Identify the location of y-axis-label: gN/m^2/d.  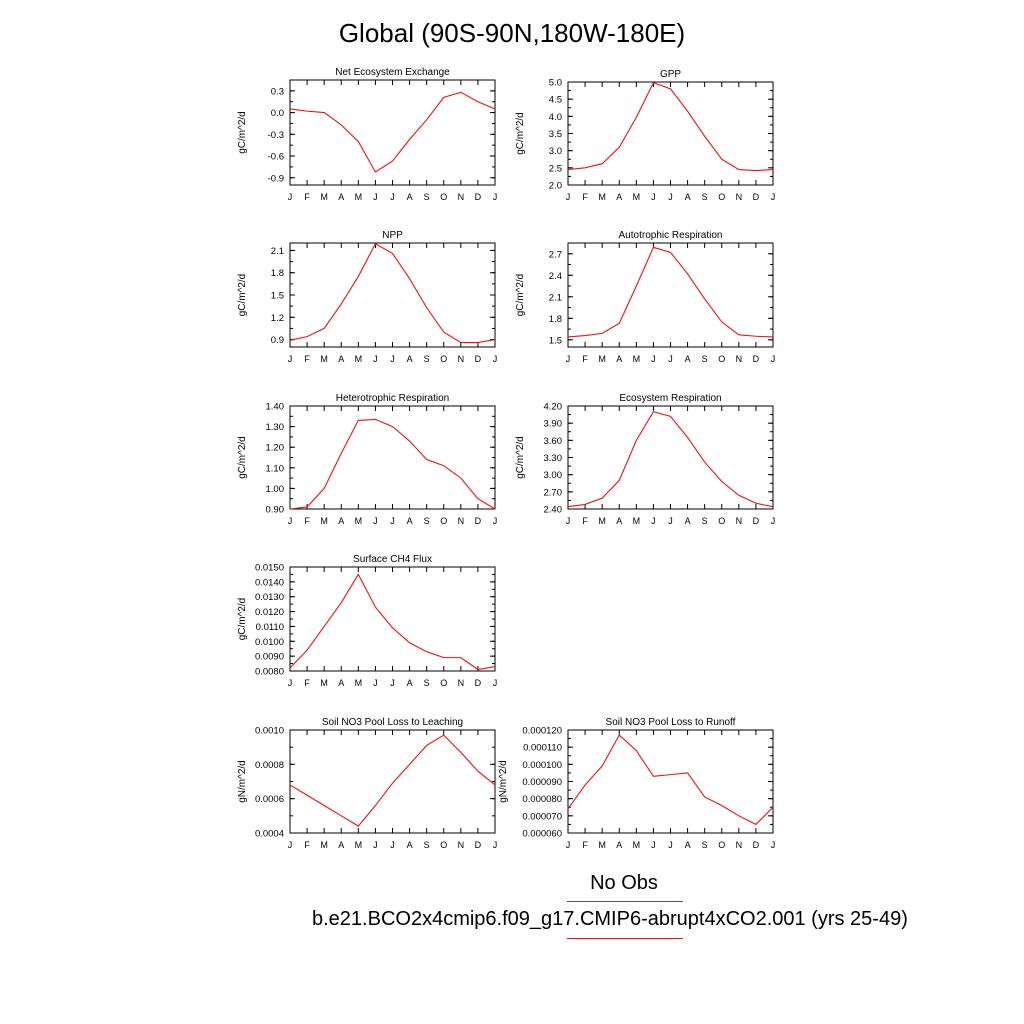
(503, 781).